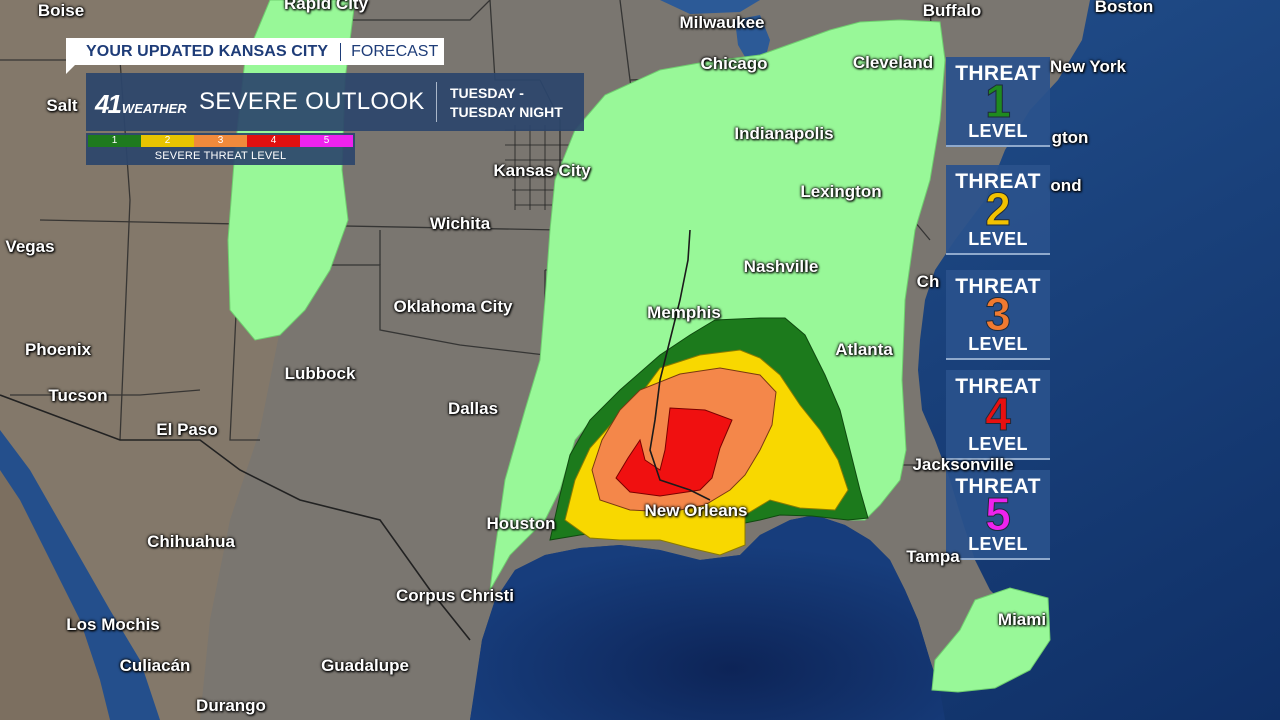 The width and height of the screenshot is (1280, 720). Describe the element at coordinates (781, 266) in the screenshot. I see `city-label: Nashville` at that location.